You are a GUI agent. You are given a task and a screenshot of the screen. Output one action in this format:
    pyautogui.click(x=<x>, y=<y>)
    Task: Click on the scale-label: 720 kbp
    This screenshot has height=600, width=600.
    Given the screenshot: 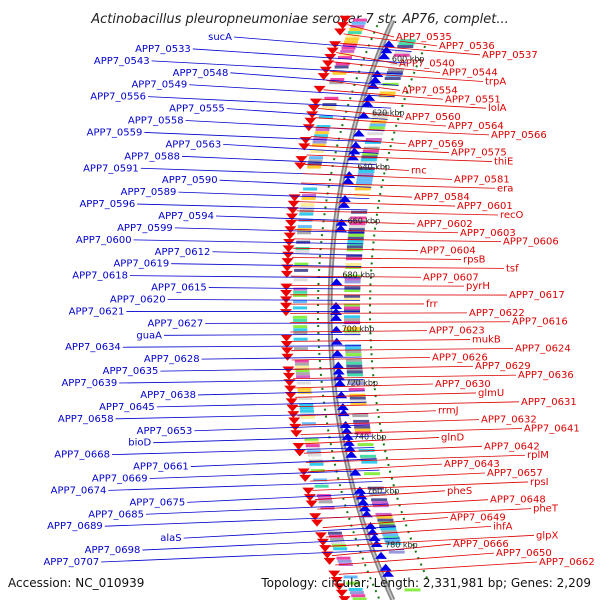 What is the action you would take?
    pyautogui.click(x=361, y=383)
    